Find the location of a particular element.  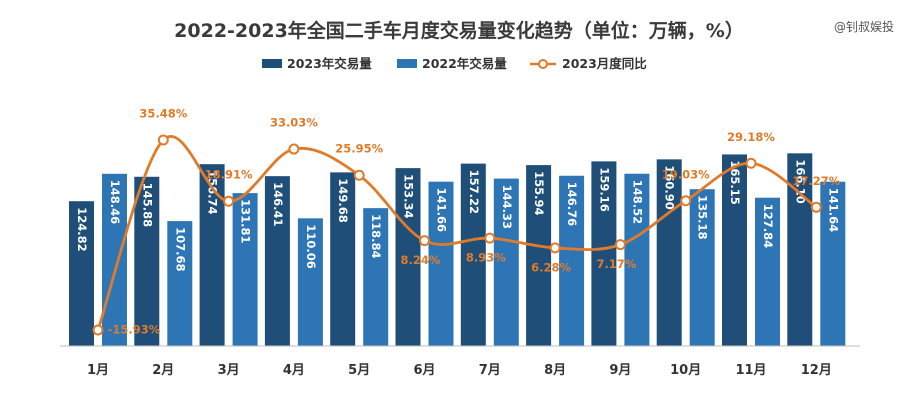

yoy-label-8: 6.28% is located at coordinates (551, 267).